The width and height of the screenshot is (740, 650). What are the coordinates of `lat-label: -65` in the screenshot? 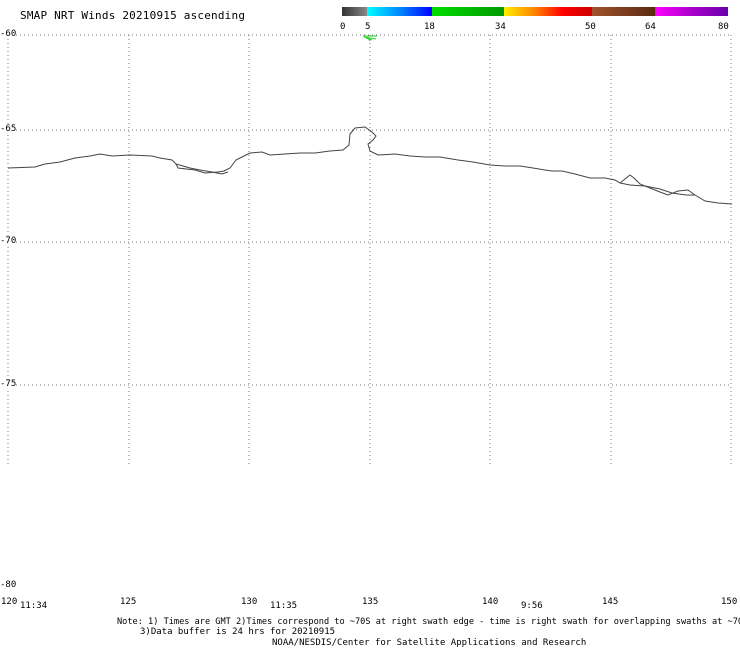 It's located at (8, 129).